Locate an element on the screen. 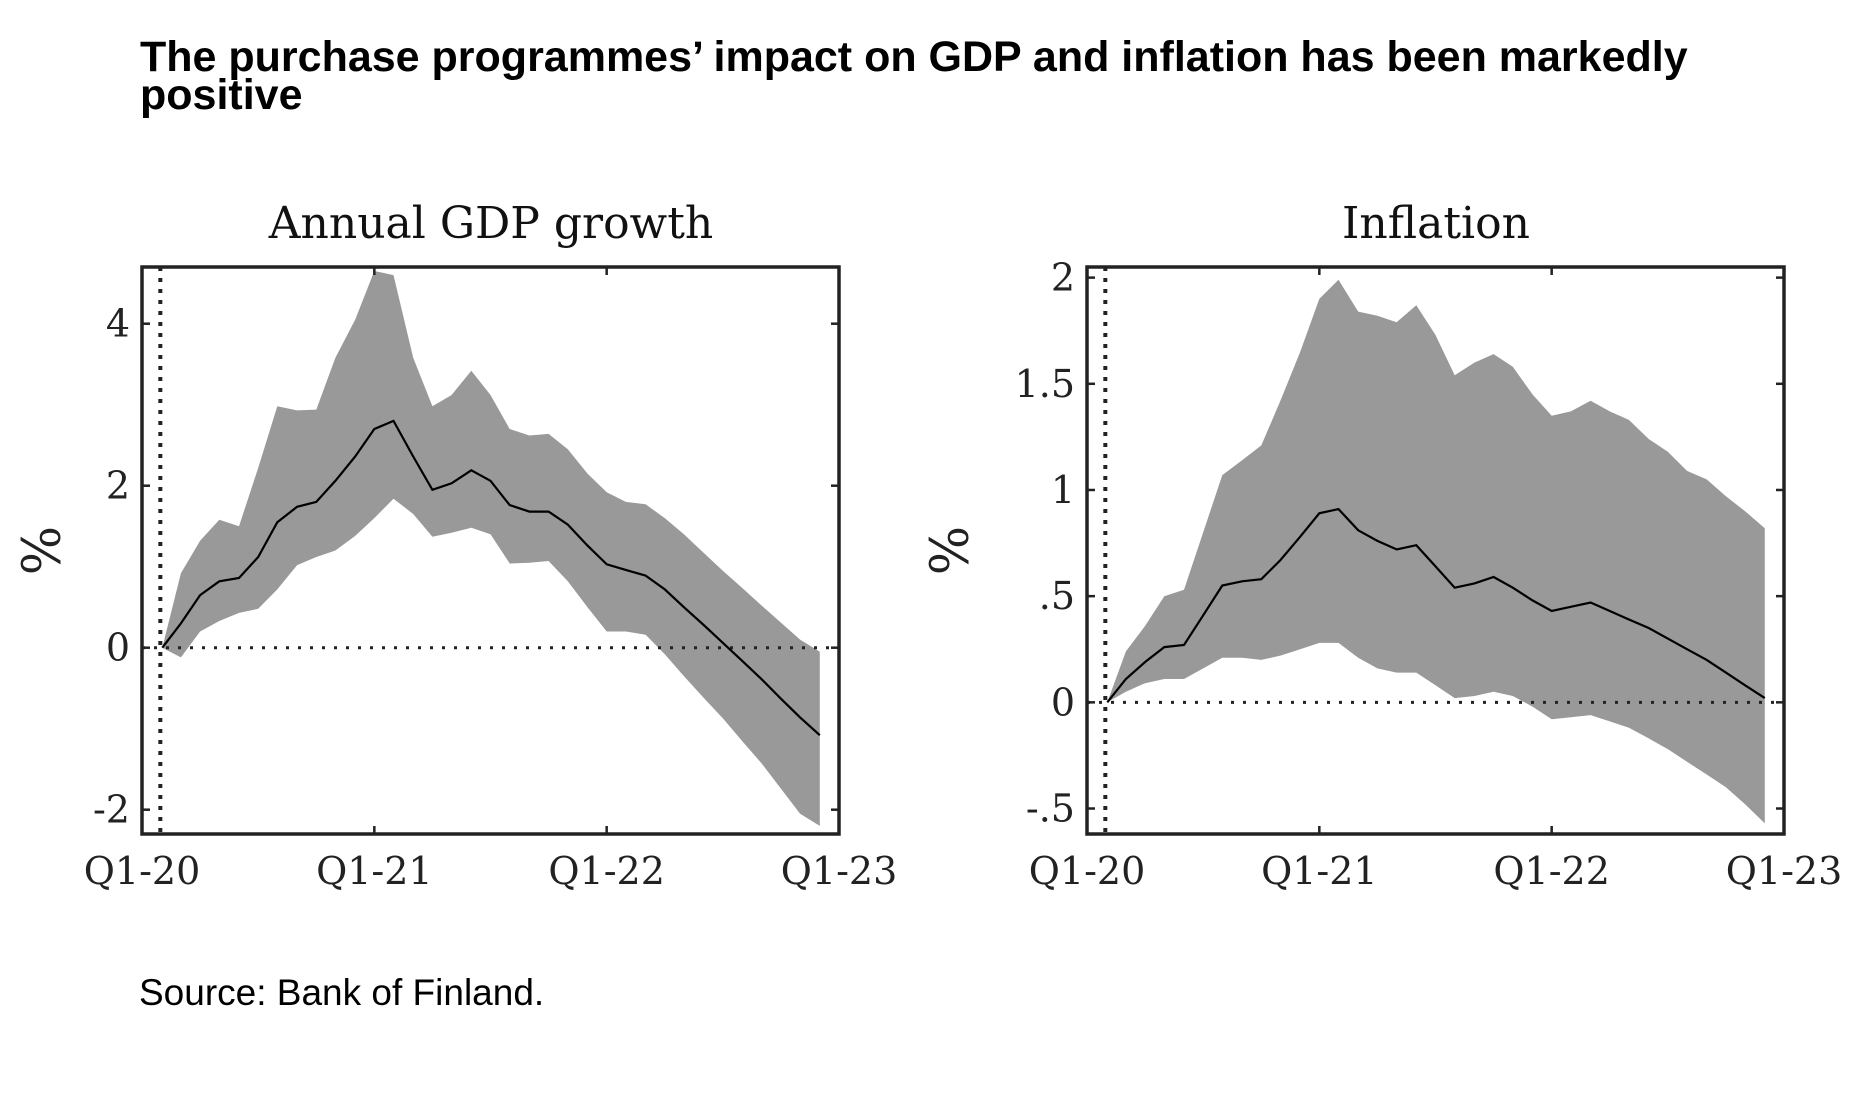 The image size is (1851, 1100). inflation-xtick-label: Q1-21 is located at coordinates (1319, 871).